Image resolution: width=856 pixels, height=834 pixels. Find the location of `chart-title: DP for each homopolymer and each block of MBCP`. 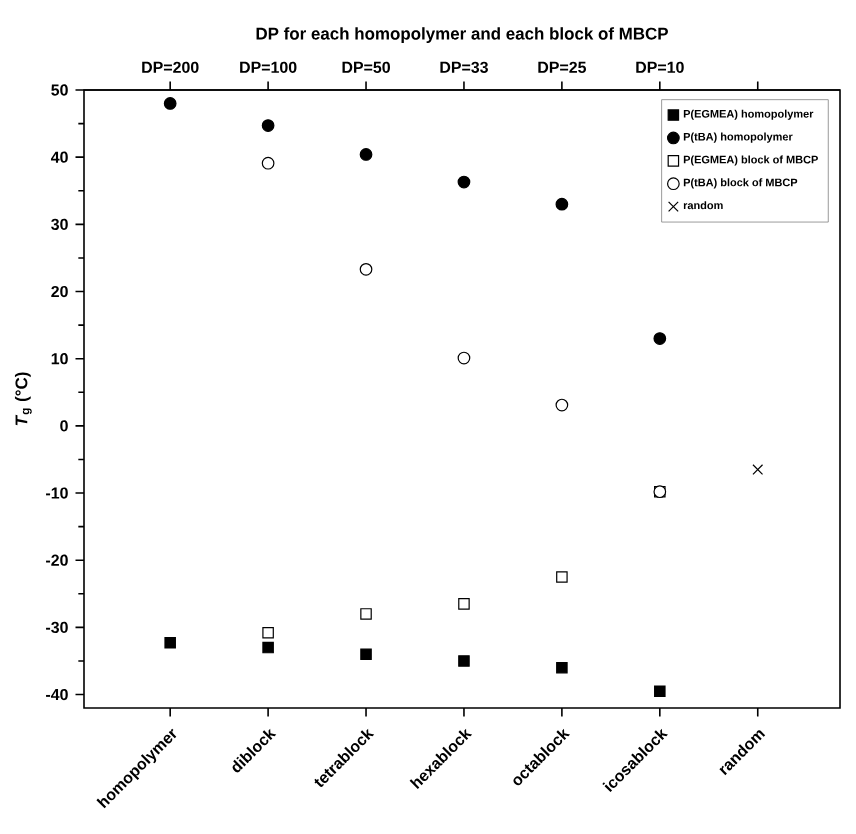

chart-title: DP for each homopolymer and each block of MBCP is located at coordinates (462, 35).